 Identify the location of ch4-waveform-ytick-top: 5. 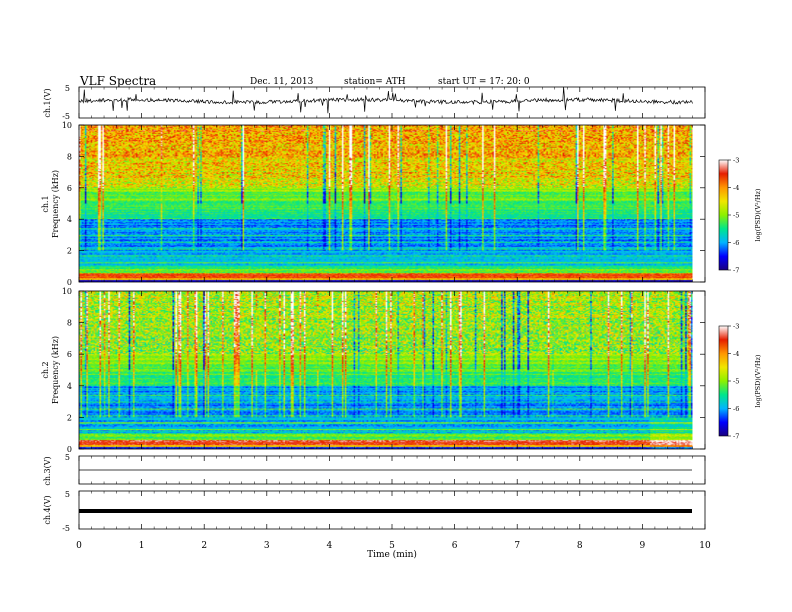
(67, 494).